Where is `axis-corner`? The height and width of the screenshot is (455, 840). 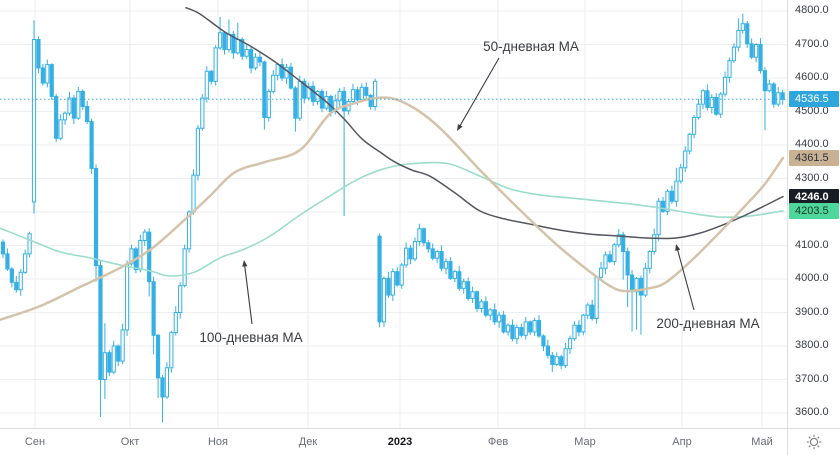
axis-corner is located at coordinates (813, 441).